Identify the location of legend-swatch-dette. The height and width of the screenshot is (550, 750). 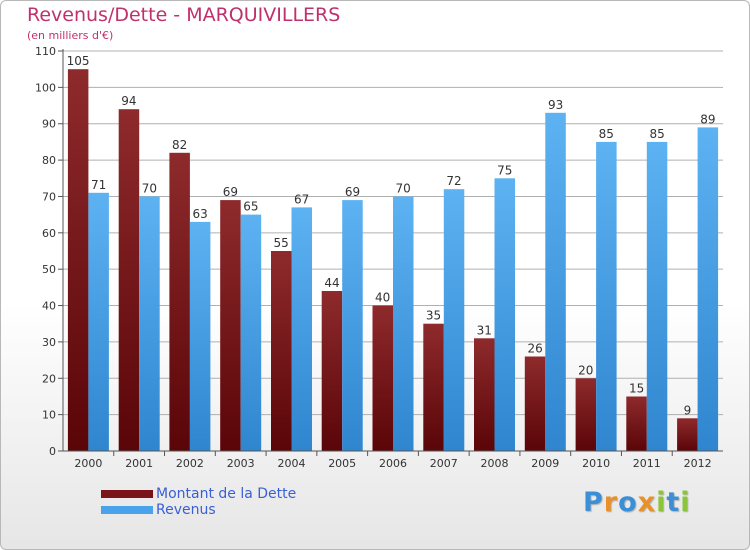
(127, 494).